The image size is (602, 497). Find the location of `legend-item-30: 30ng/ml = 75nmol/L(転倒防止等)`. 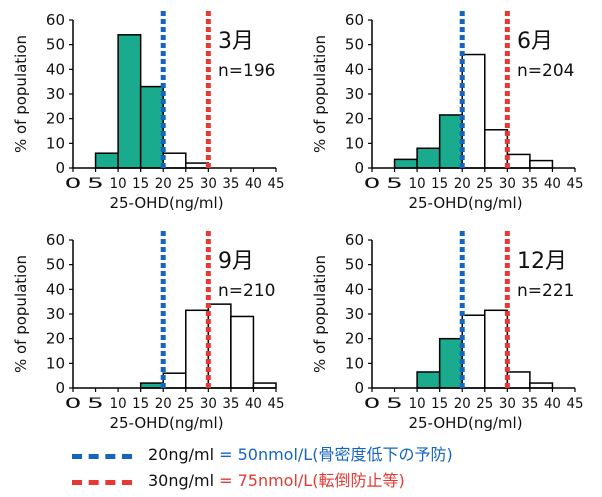

legend-item-30: 30ng/ml = 75nmol/L(転倒防止等) is located at coordinates (322, 484).